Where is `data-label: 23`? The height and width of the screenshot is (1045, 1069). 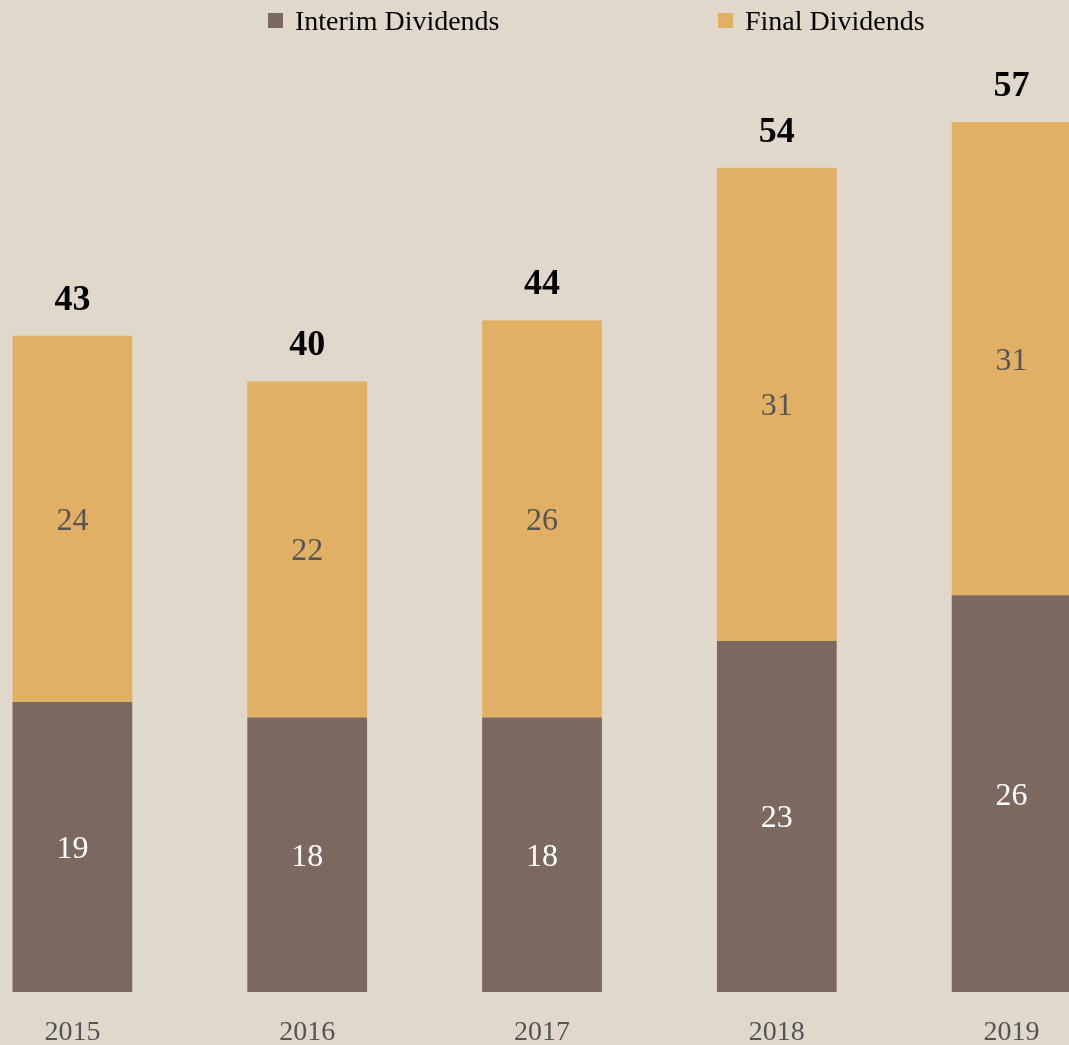 data-label: 23 is located at coordinates (776, 816).